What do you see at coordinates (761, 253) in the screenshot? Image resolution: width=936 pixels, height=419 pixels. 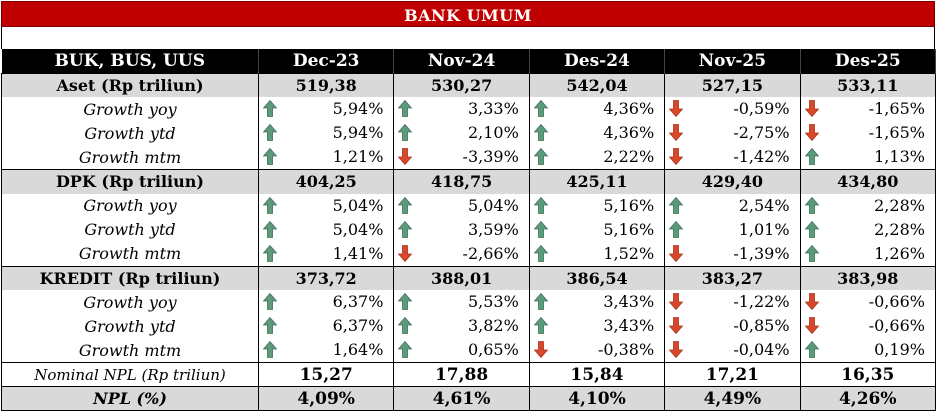 I see `growth-value: -1,39%` at bounding box center [761, 253].